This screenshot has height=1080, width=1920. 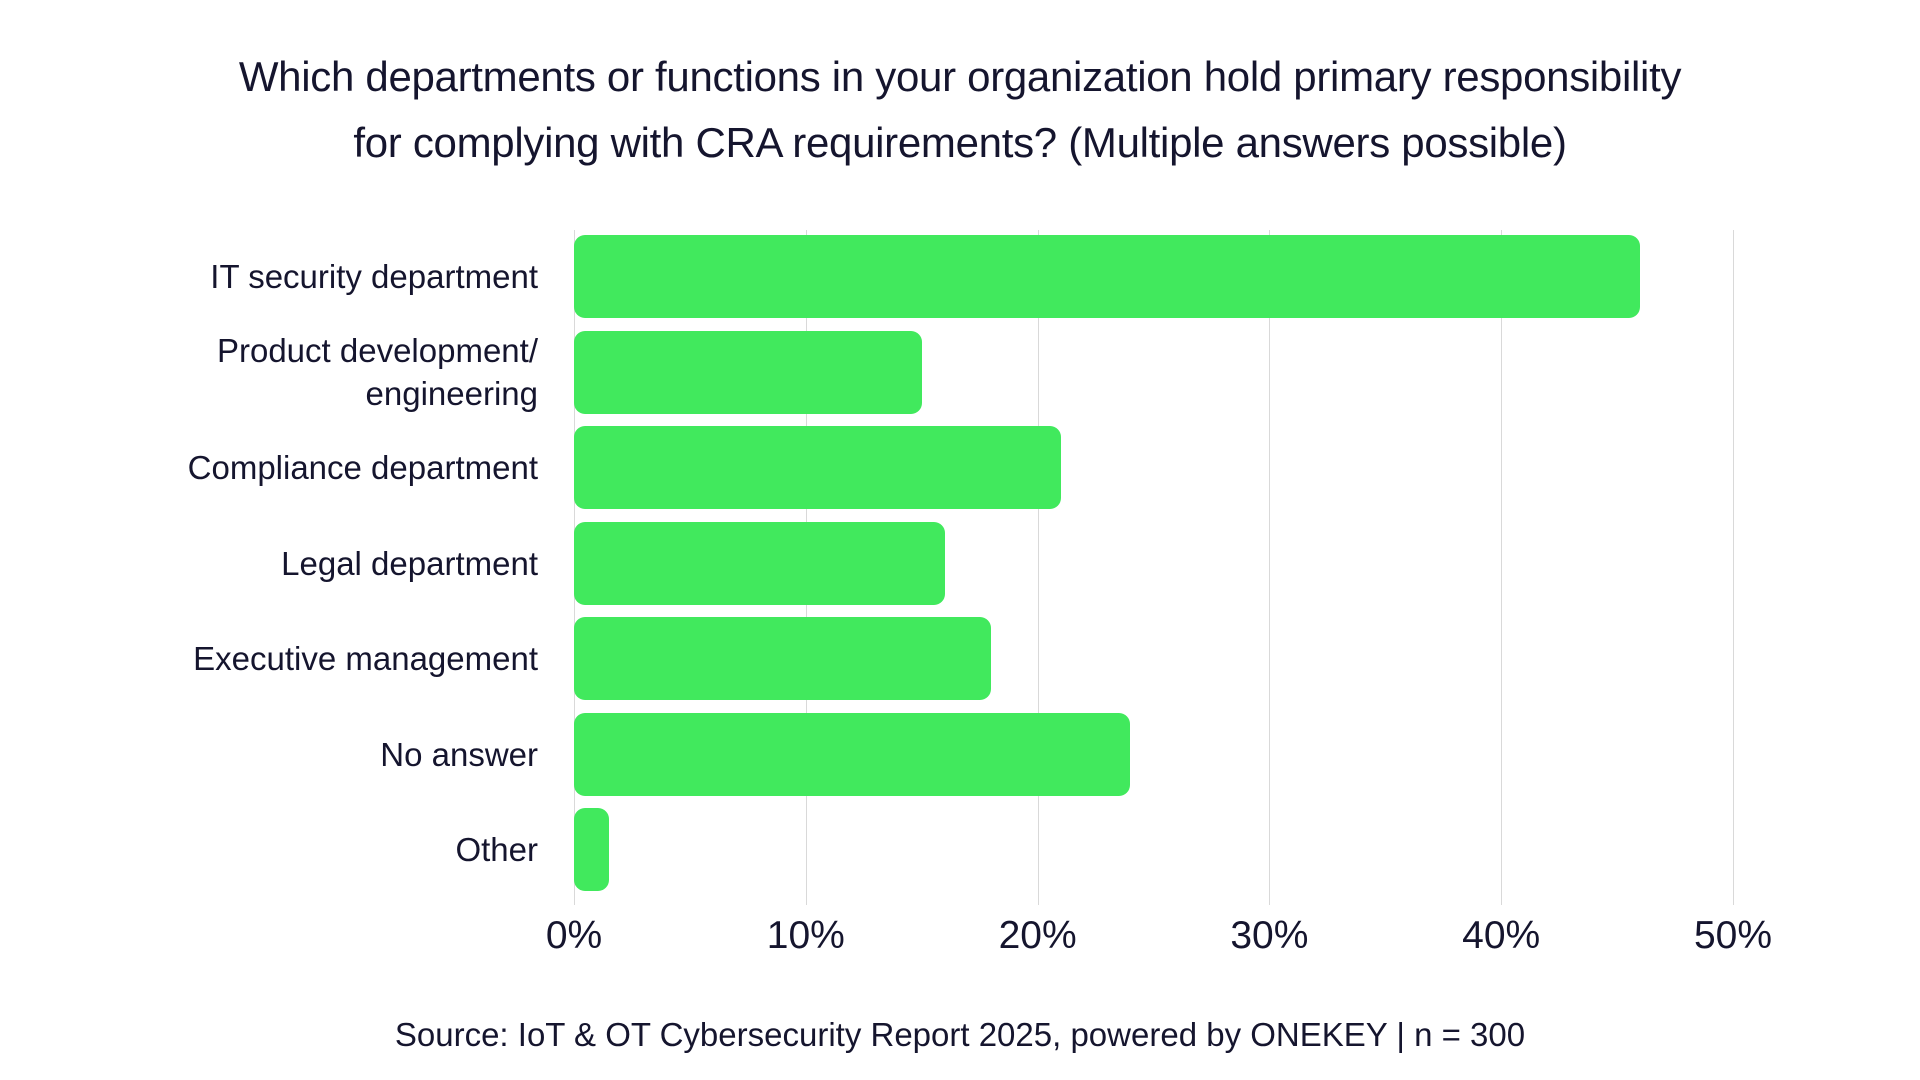 I want to click on category-label-line: Other, so click(x=496, y=849).